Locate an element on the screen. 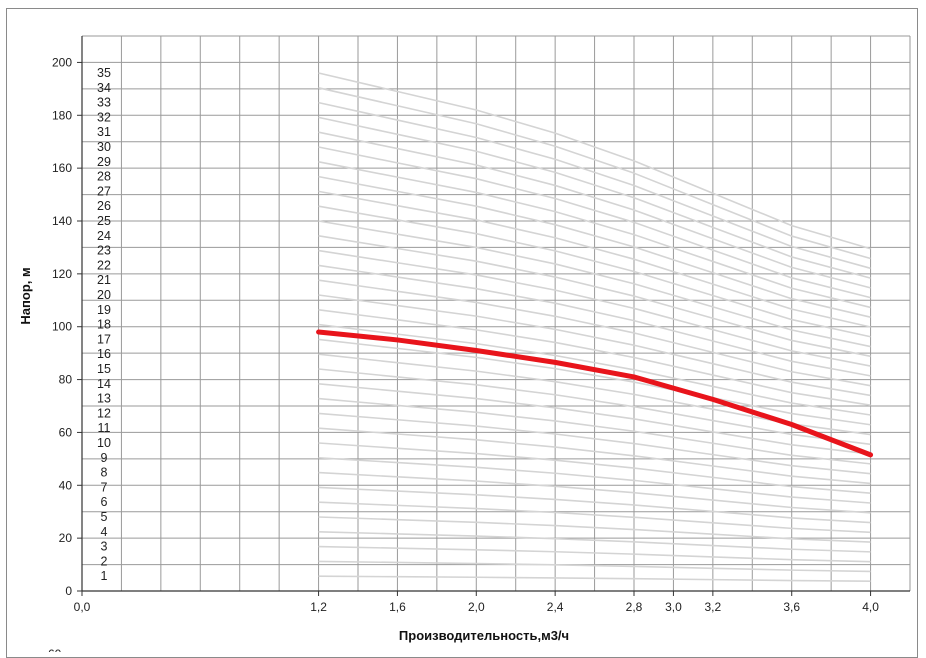  y-tick-label: 160 is located at coordinates (62, 168).